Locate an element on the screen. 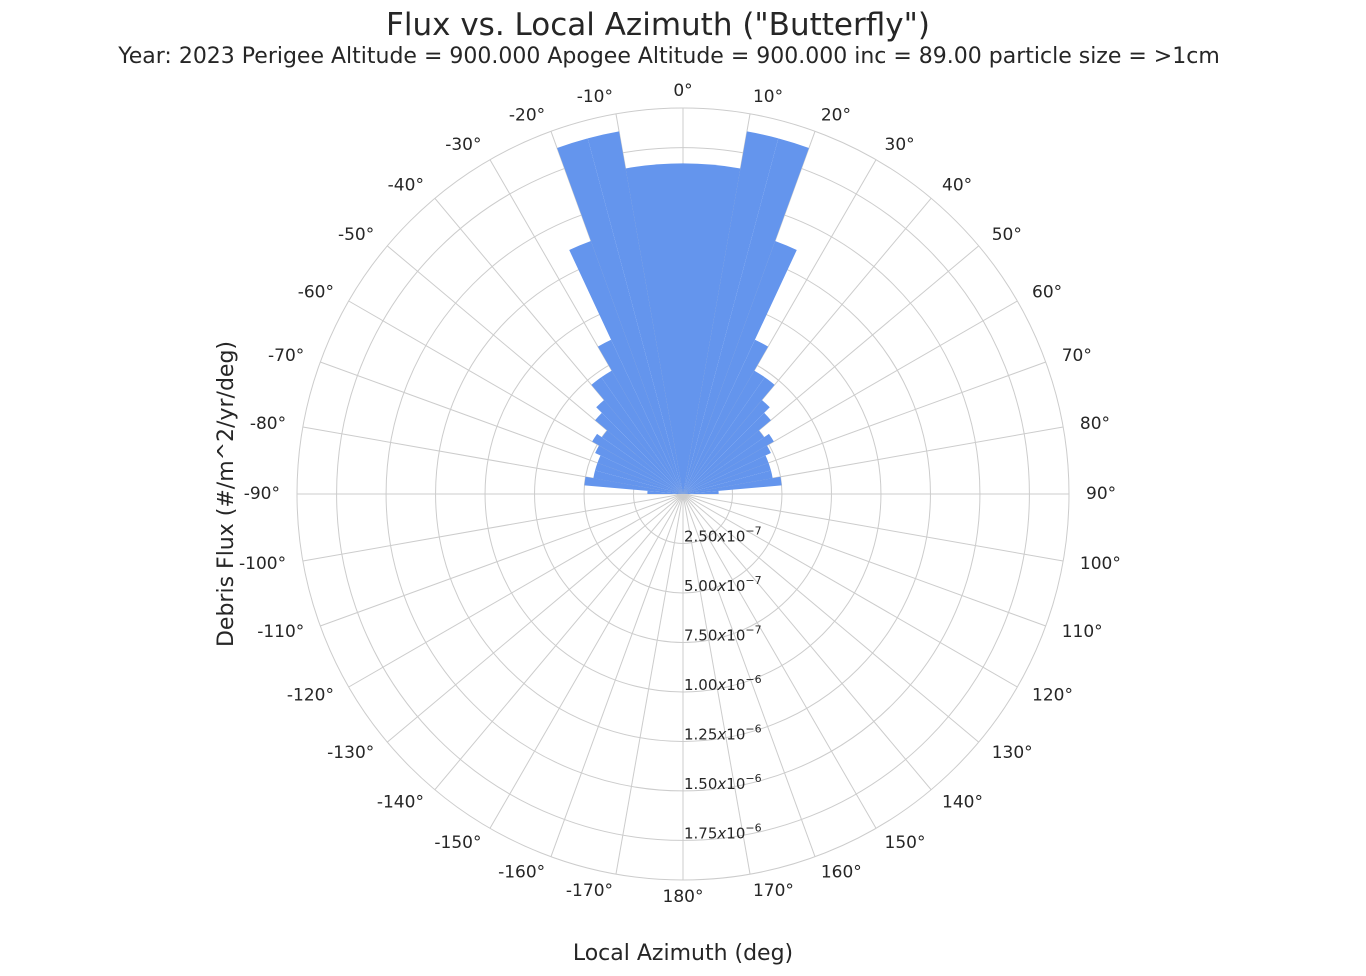 This screenshot has height=976, width=1366. angle-tick-label: 10° is located at coordinates (768, 97).